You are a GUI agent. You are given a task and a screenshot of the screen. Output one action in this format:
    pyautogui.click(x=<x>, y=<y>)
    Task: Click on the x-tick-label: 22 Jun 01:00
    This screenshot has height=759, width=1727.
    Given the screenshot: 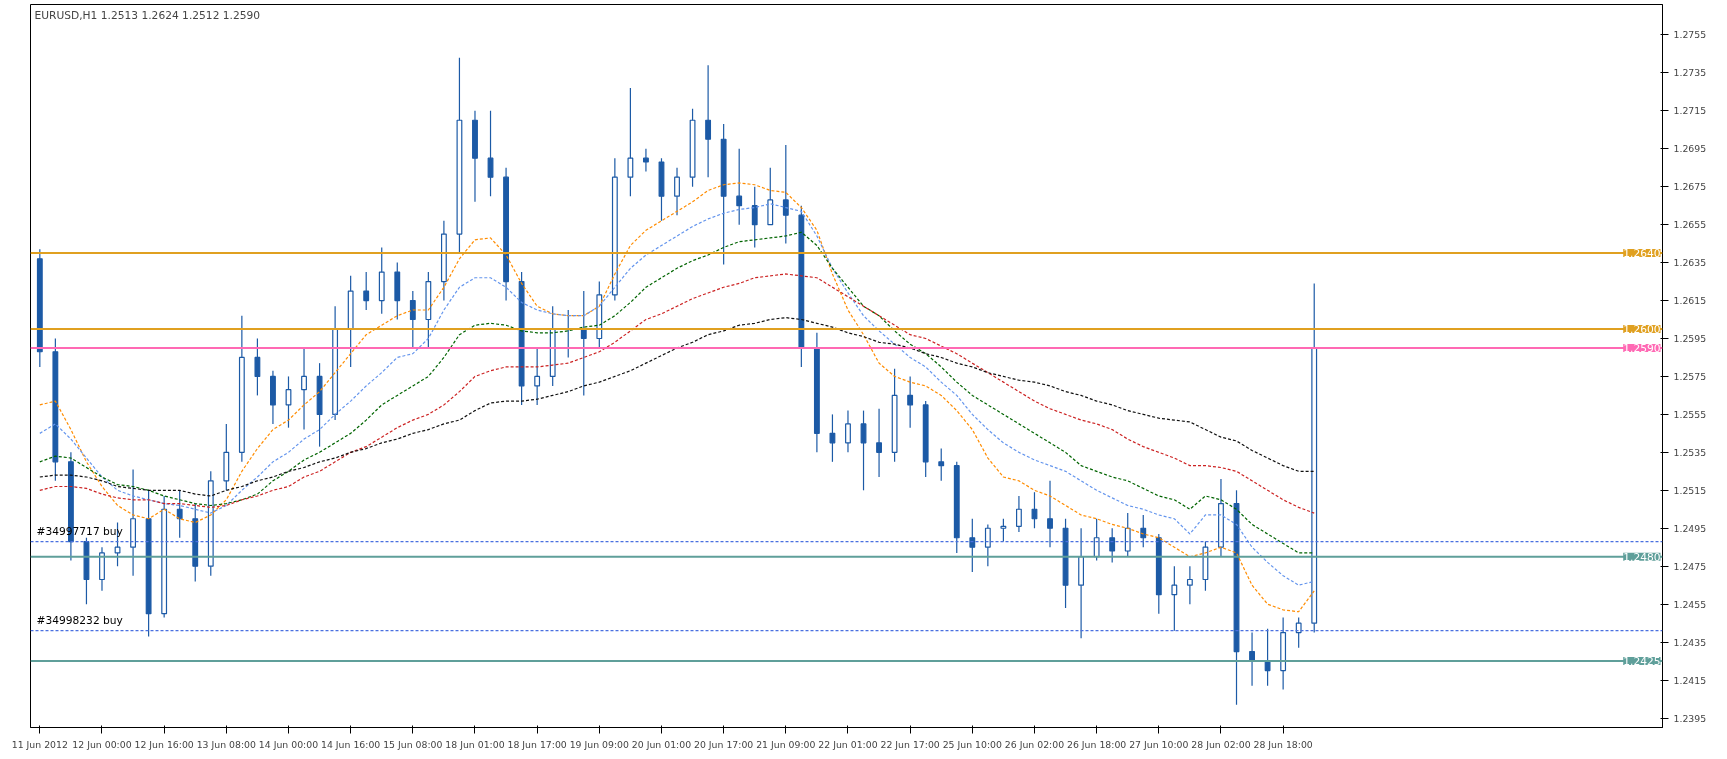 What is the action you would take?
    pyautogui.click(x=848, y=744)
    